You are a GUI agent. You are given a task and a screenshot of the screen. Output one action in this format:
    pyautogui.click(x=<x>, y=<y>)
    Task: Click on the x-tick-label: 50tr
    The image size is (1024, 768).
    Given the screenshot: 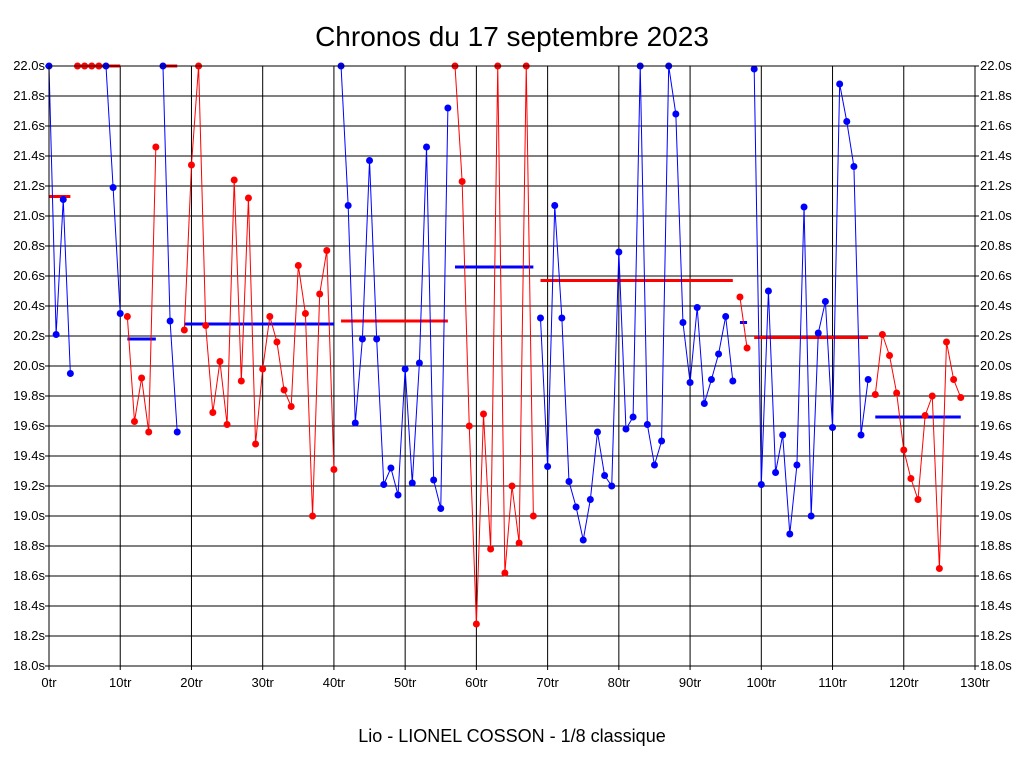 What is the action you would take?
    pyautogui.click(x=405, y=682)
    